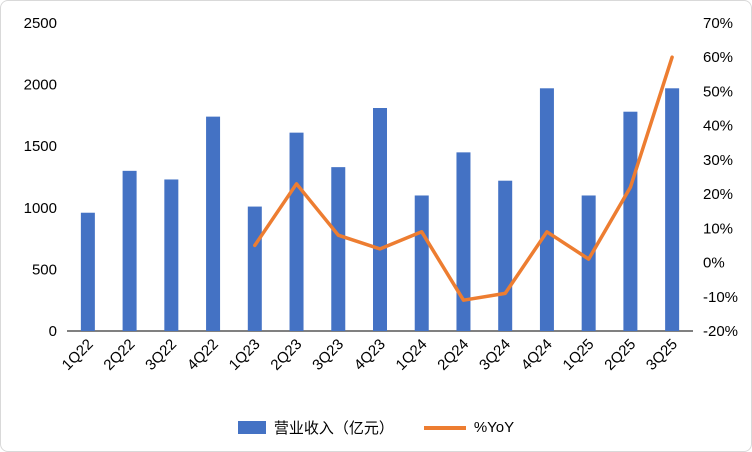 This screenshot has height=452, width=752. I want to click on revenue-bar-4q24, so click(546, 210).